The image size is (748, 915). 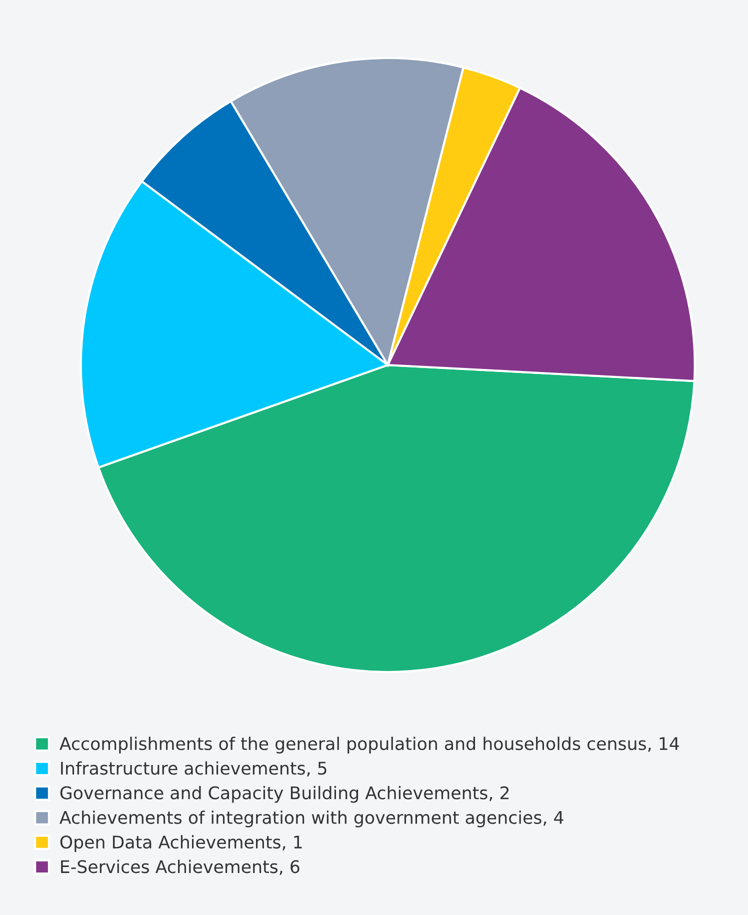 I want to click on legend-label: Infrastructure achievements, 5, so click(x=193, y=769).